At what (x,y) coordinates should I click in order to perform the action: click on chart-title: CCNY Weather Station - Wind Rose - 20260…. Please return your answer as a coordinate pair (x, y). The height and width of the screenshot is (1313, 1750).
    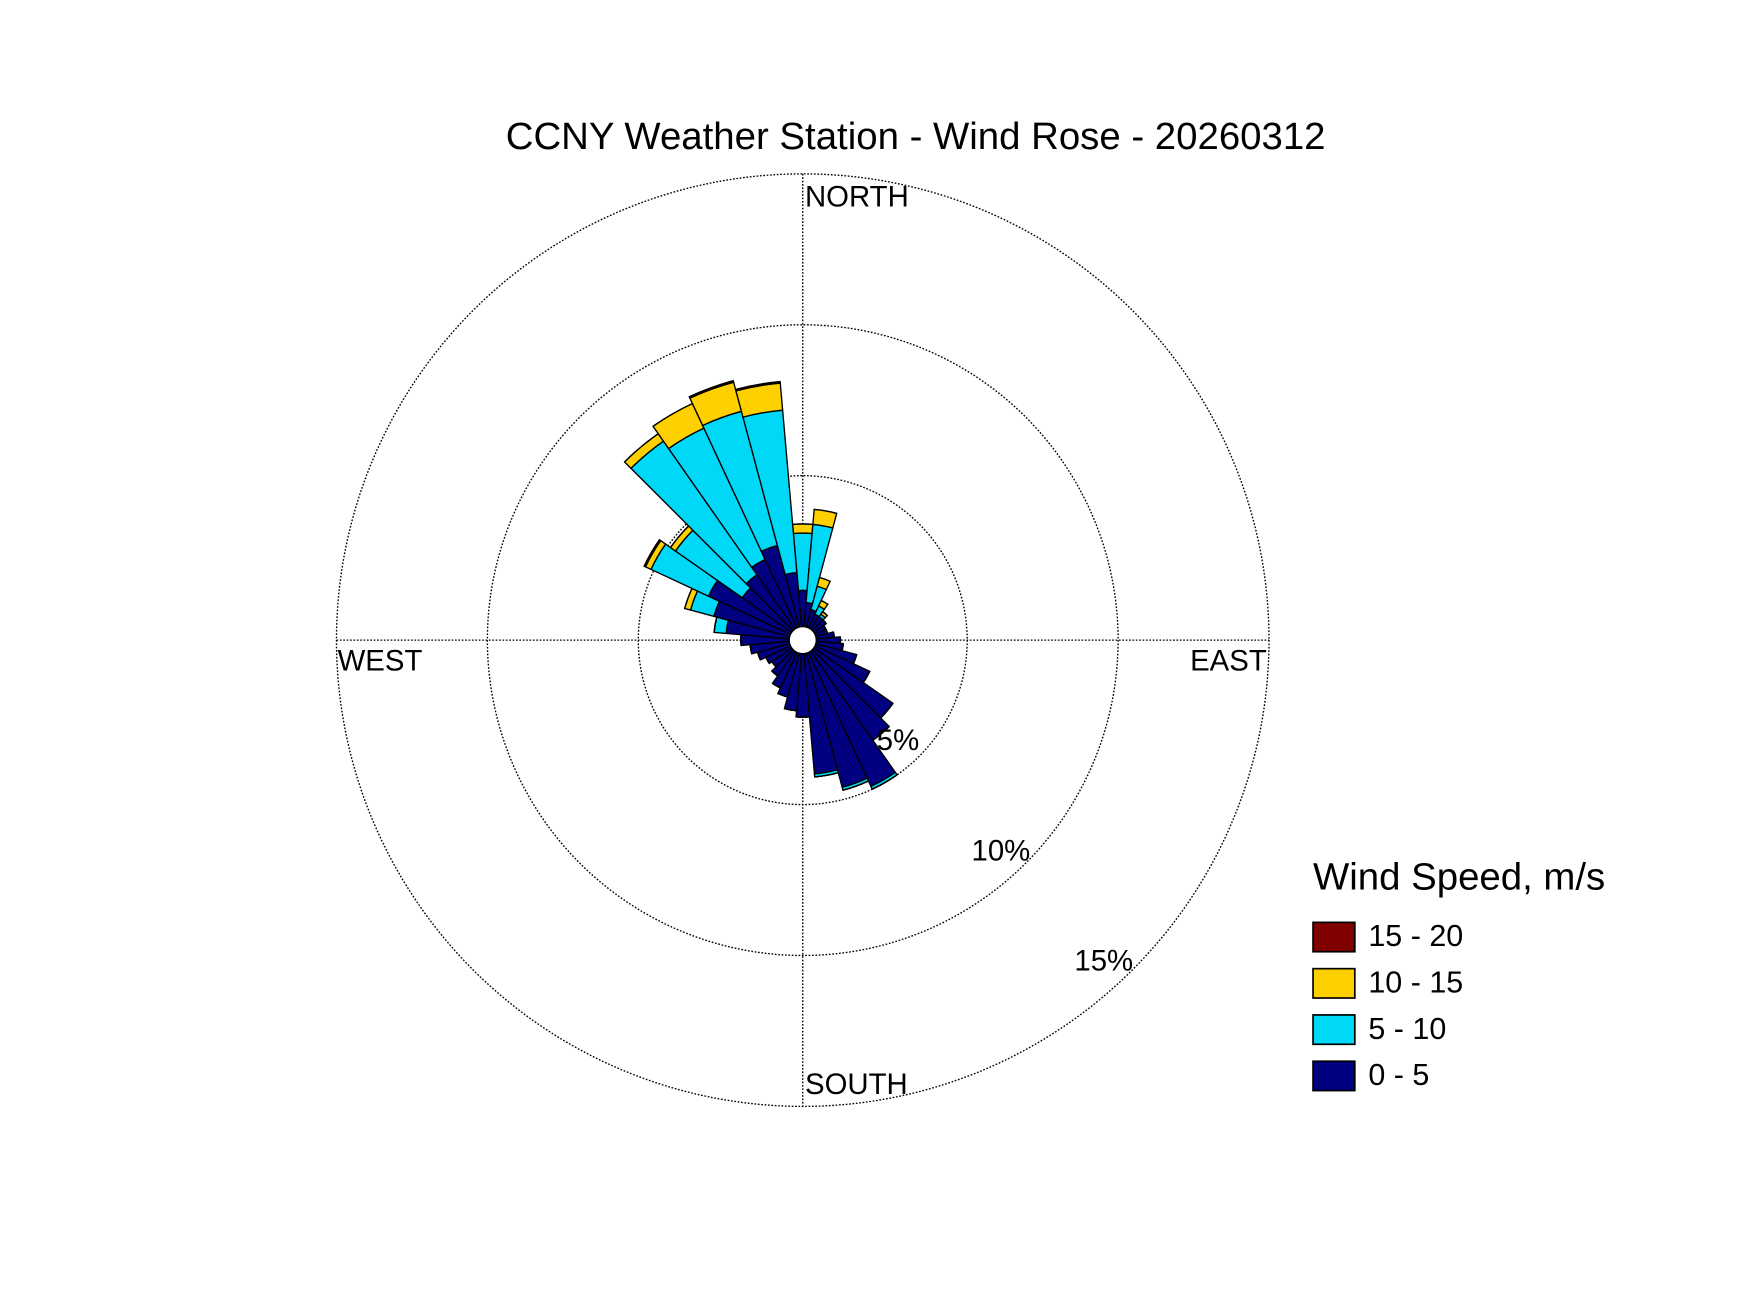
    Looking at the image, I should click on (916, 136).